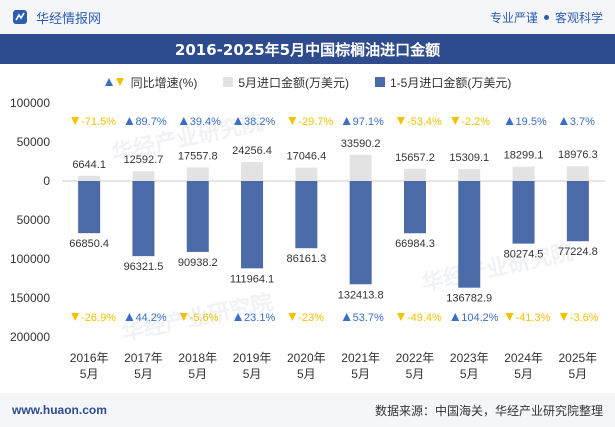 The width and height of the screenshot is (615, 427). Describe the element at coordinates (524, 255) in the screenshot. I see `cumulative-value-label: 80274.5` at that location.